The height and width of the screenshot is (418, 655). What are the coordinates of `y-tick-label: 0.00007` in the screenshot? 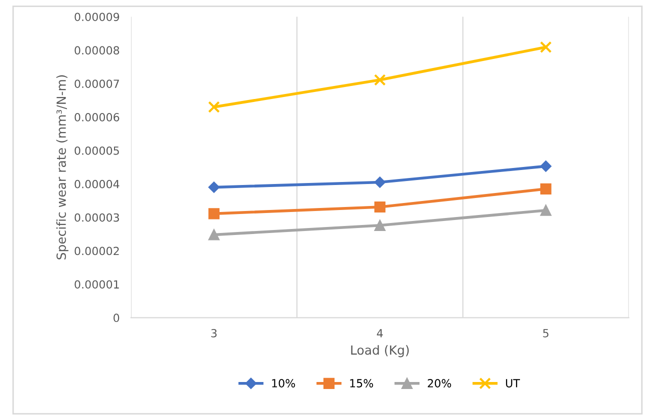 It's located at (96, 84).